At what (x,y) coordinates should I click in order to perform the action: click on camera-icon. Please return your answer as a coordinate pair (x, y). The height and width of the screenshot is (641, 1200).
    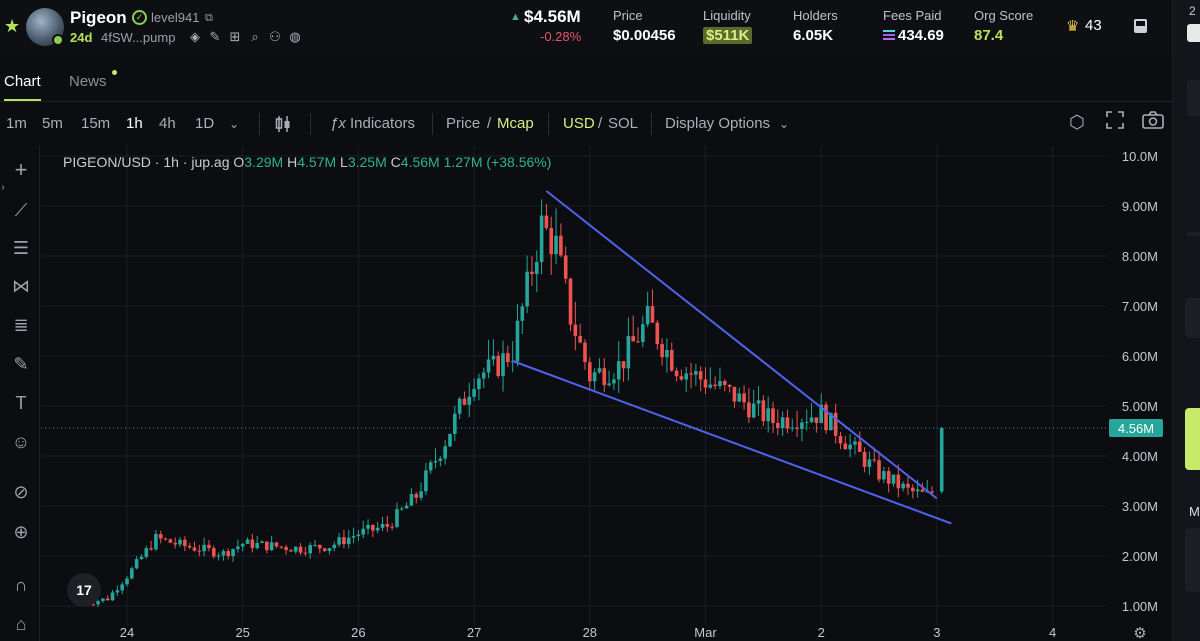
    Looking at the image, I should click on (1153, 122).